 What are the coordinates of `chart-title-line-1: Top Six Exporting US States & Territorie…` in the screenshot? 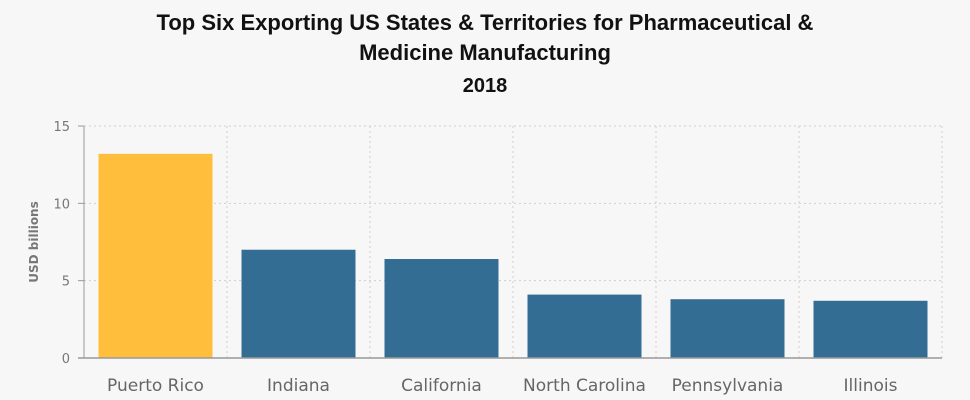 It's located at (485, 22).